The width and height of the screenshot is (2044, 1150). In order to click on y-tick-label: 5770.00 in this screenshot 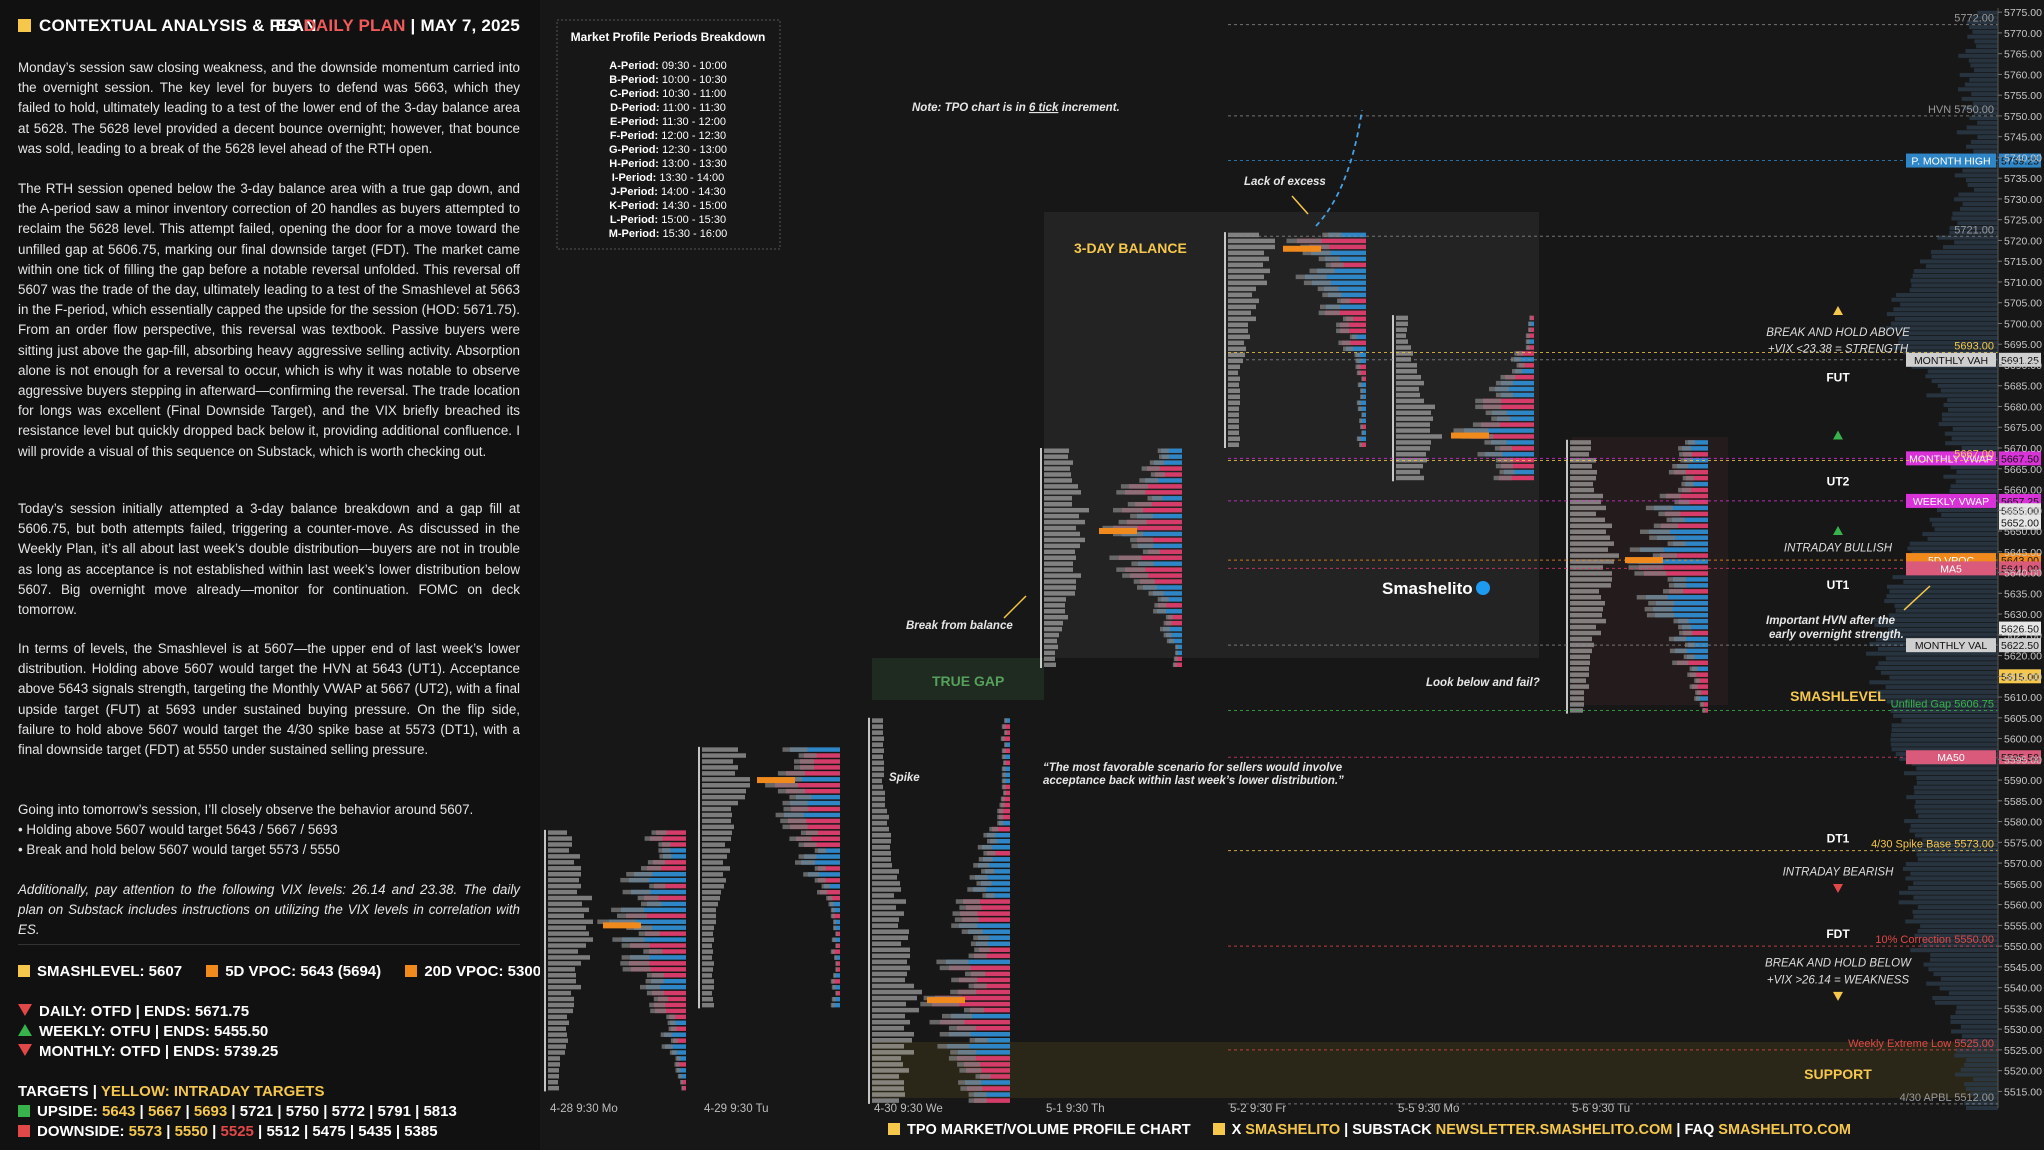, I will do `click(2023, 34)`.